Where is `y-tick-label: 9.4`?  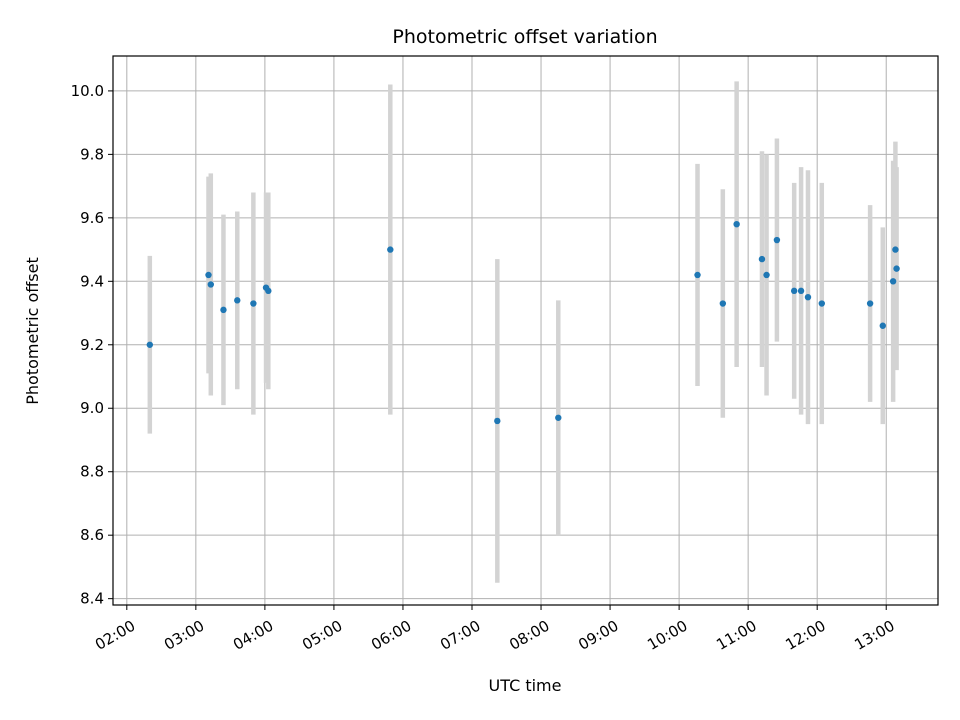
y-tick-label: 9.4 is located at coordinates (92, 281).